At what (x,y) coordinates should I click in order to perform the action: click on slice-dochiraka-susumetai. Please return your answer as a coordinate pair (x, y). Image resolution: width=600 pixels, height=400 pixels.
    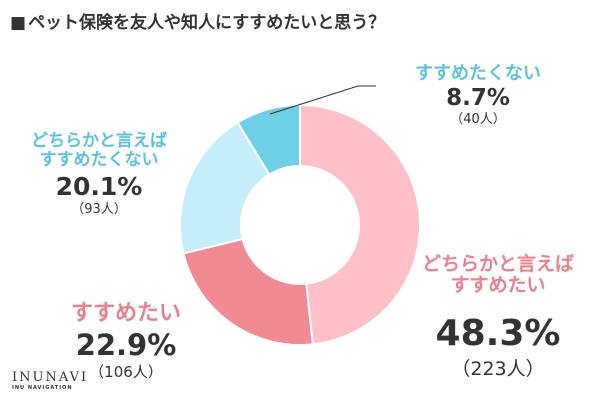
    Looking at the image, I should click on (360, 224).